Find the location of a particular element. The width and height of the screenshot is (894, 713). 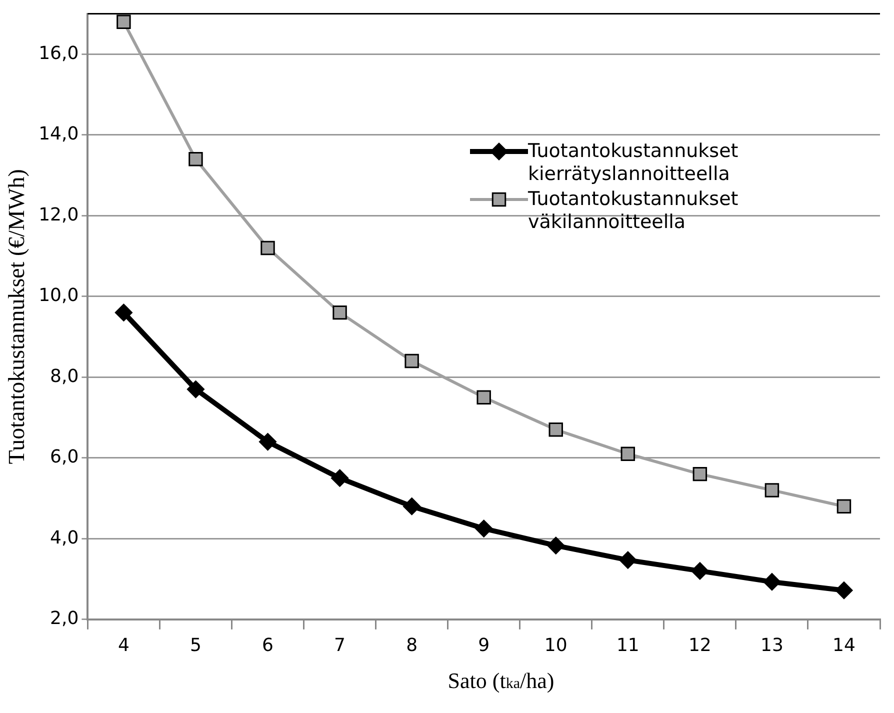

y-tick-label: 14,0 is located at coordinates (58, 134).